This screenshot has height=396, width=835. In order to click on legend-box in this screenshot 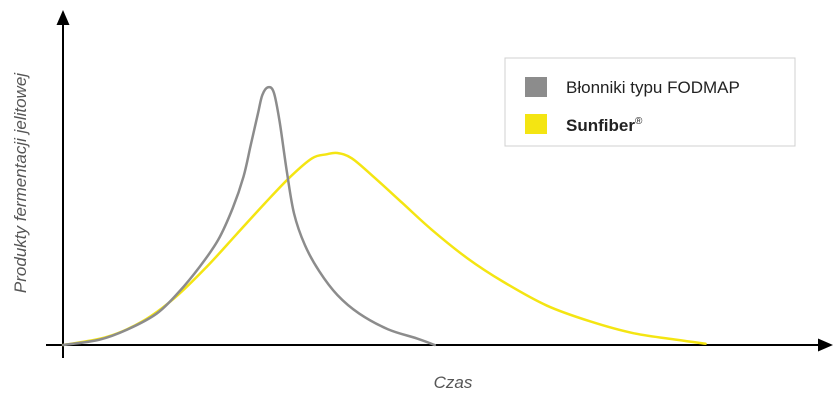, I will do `click(650, 102)`.